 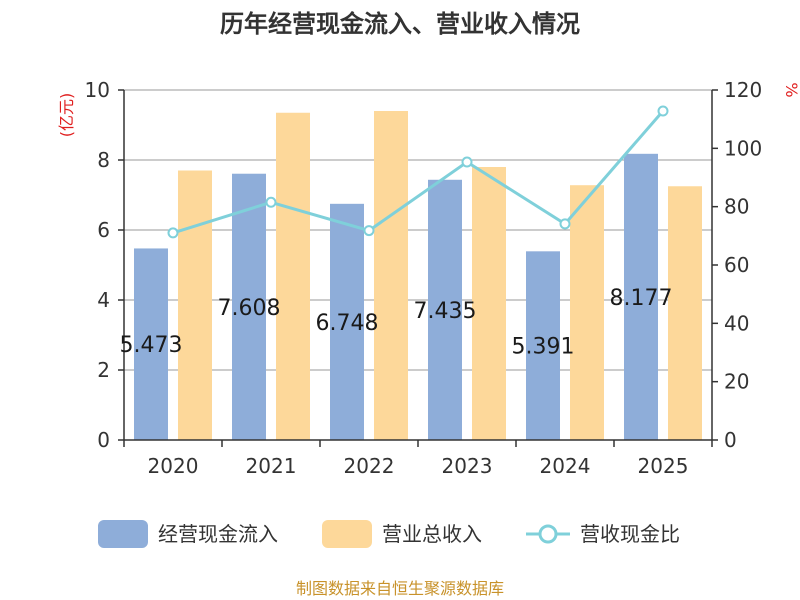 I want to click on data-label-cash-inflow-2022: 6.748, so click(x=347, y=323).